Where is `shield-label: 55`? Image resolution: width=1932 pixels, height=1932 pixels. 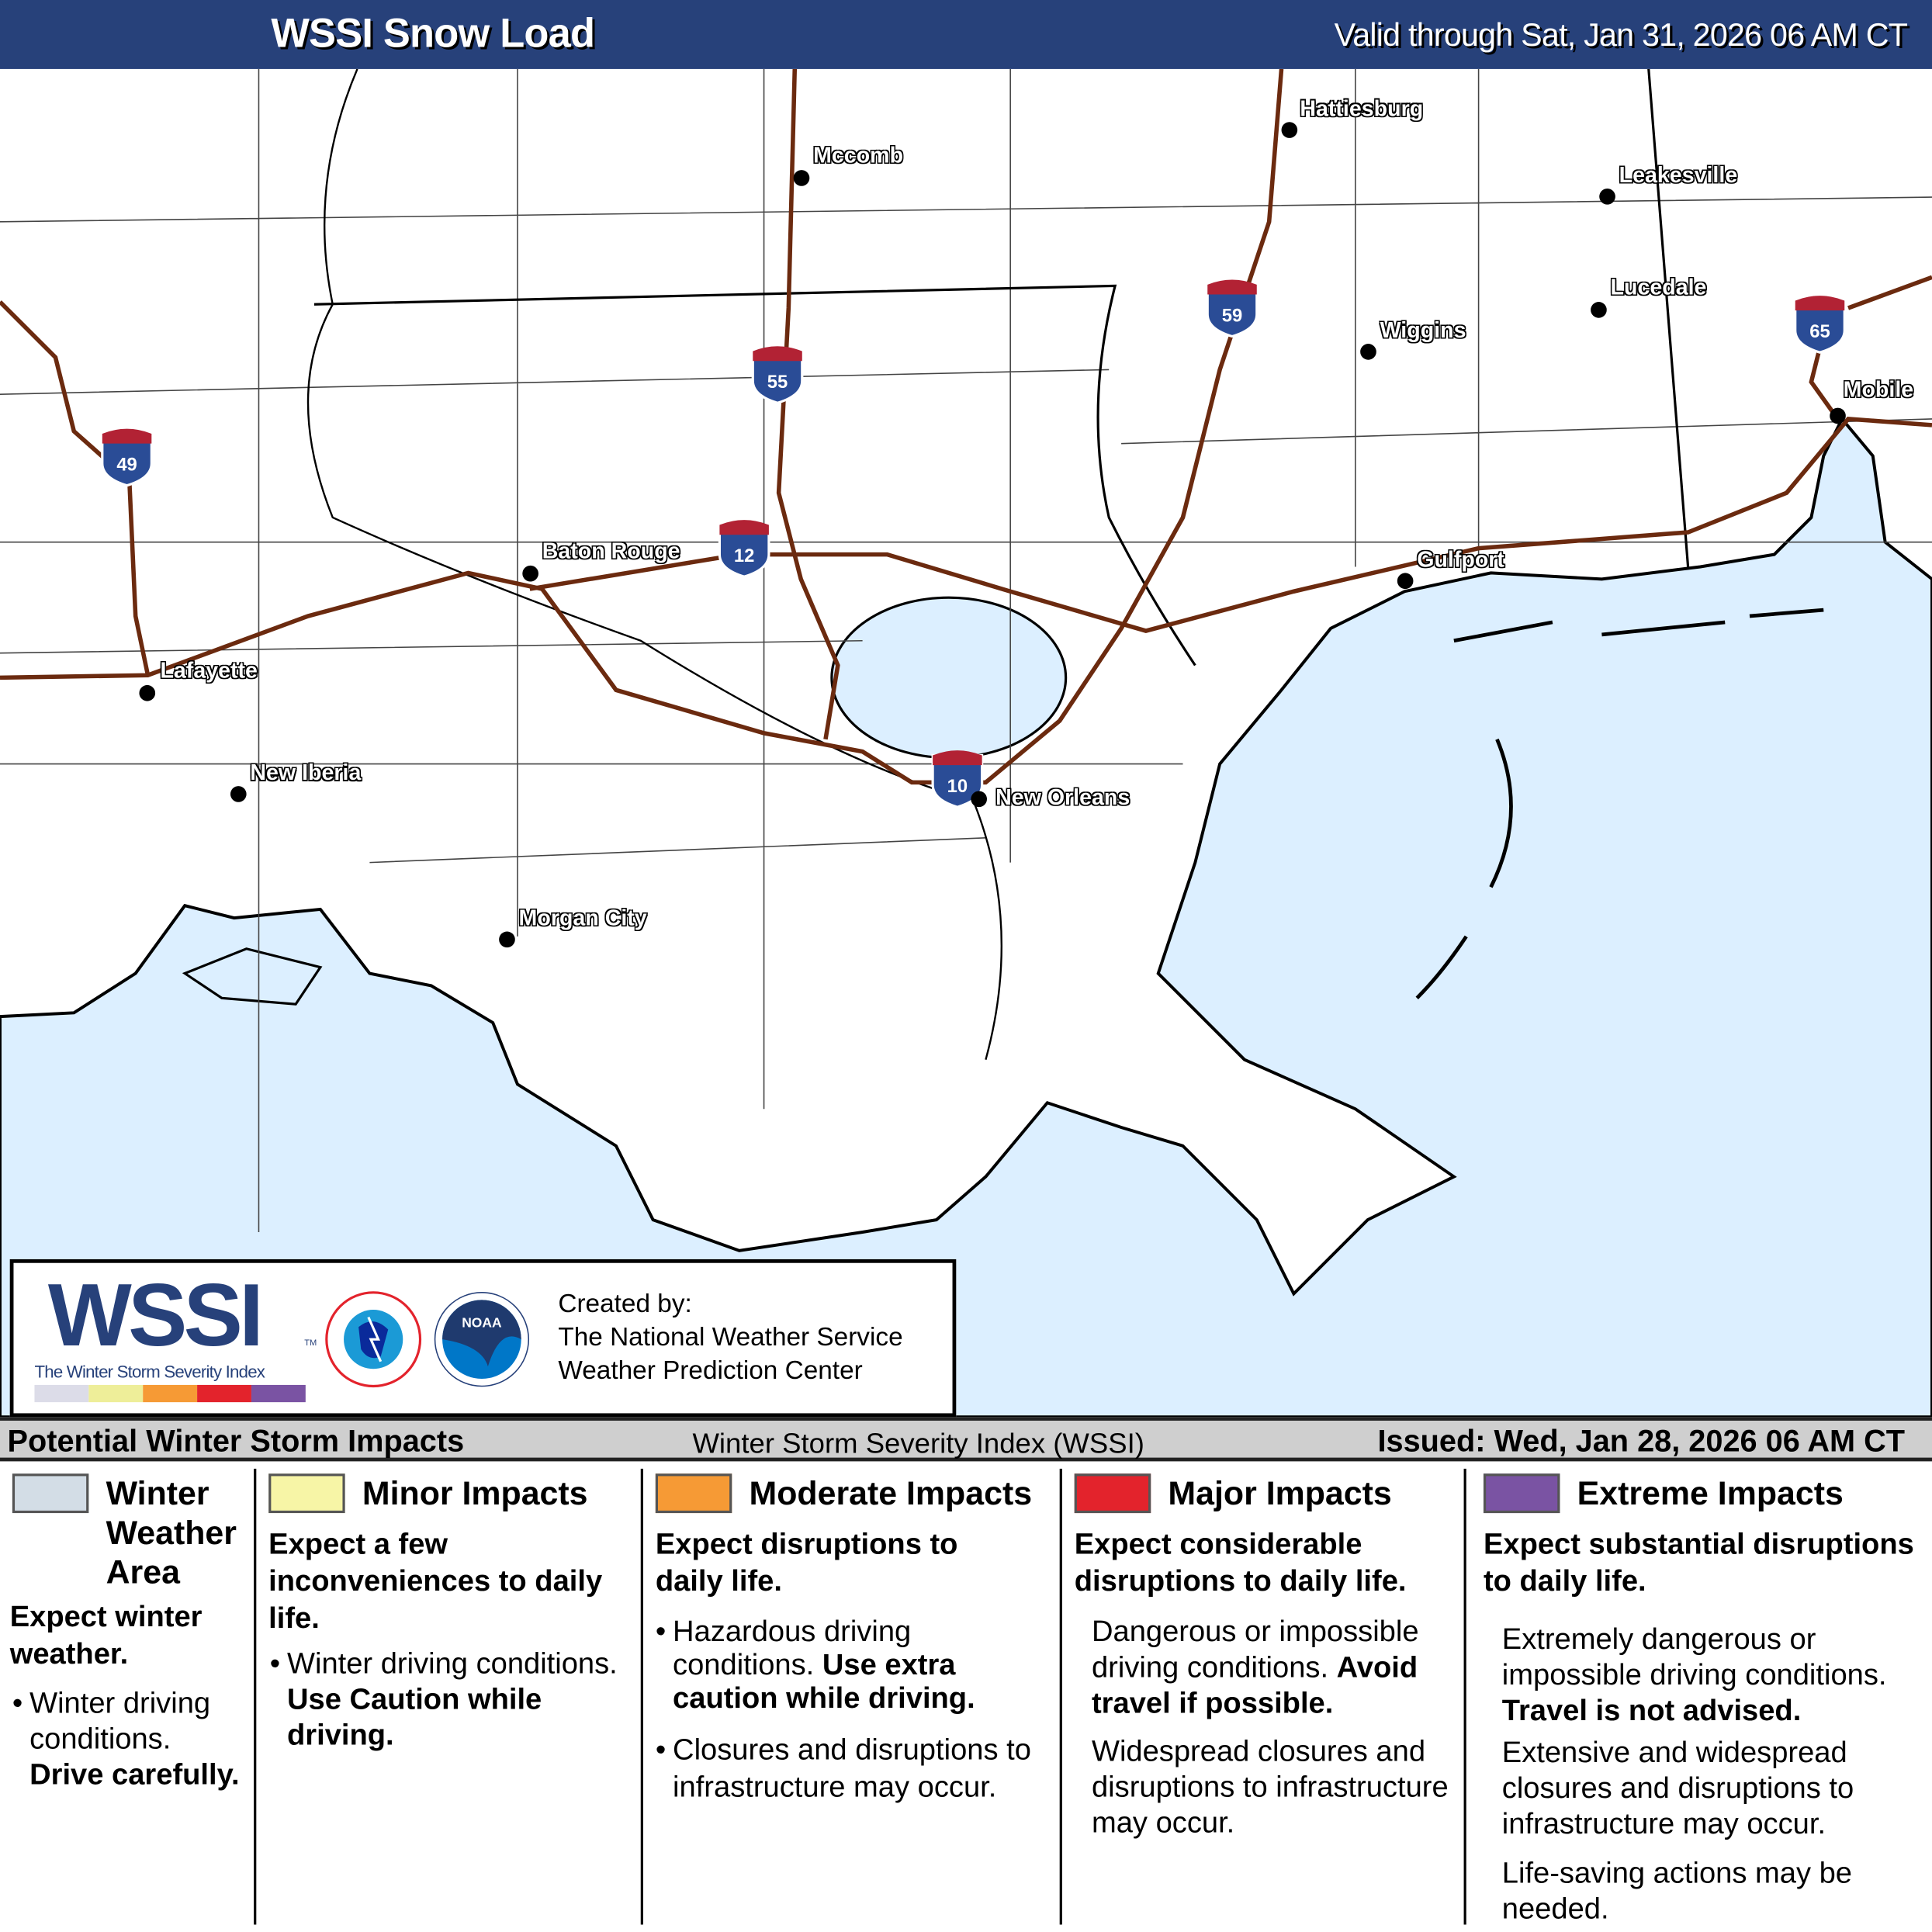
shield-label: 55 is located at coordinates (777, 382).